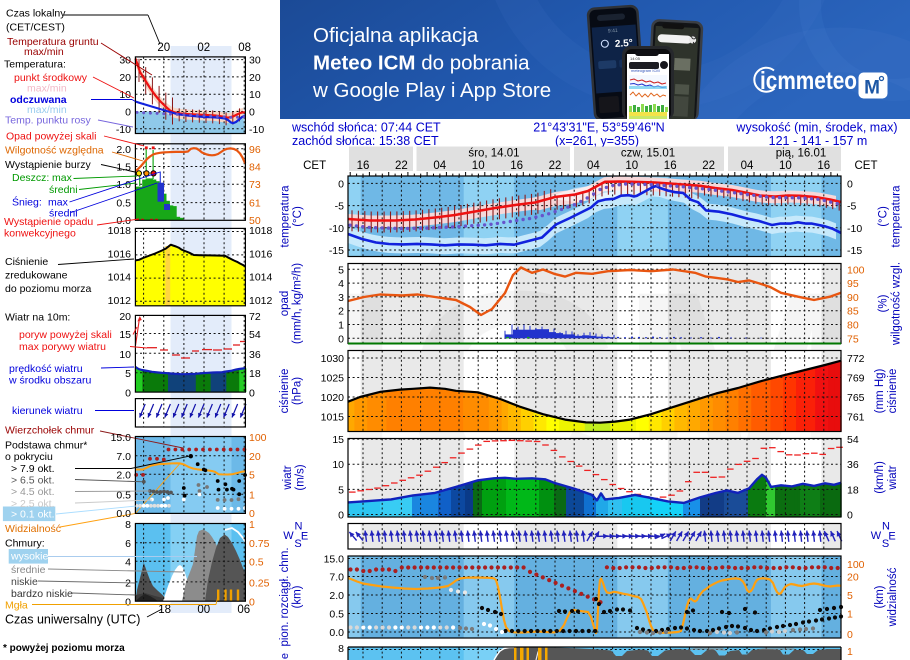 This screenshot has height=660, width=910. I want to click on svg-text: 1025, so click(333, 379).